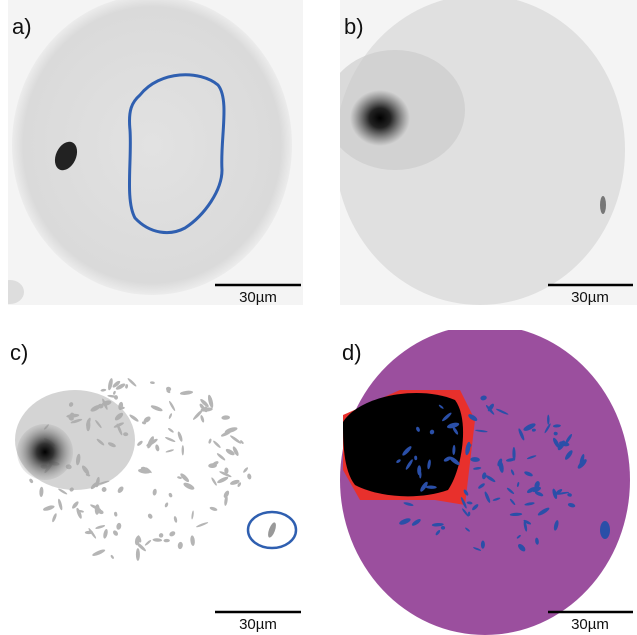 This screenshot has height=635, width=637. I want to click on panel-c, so click(156, 469).